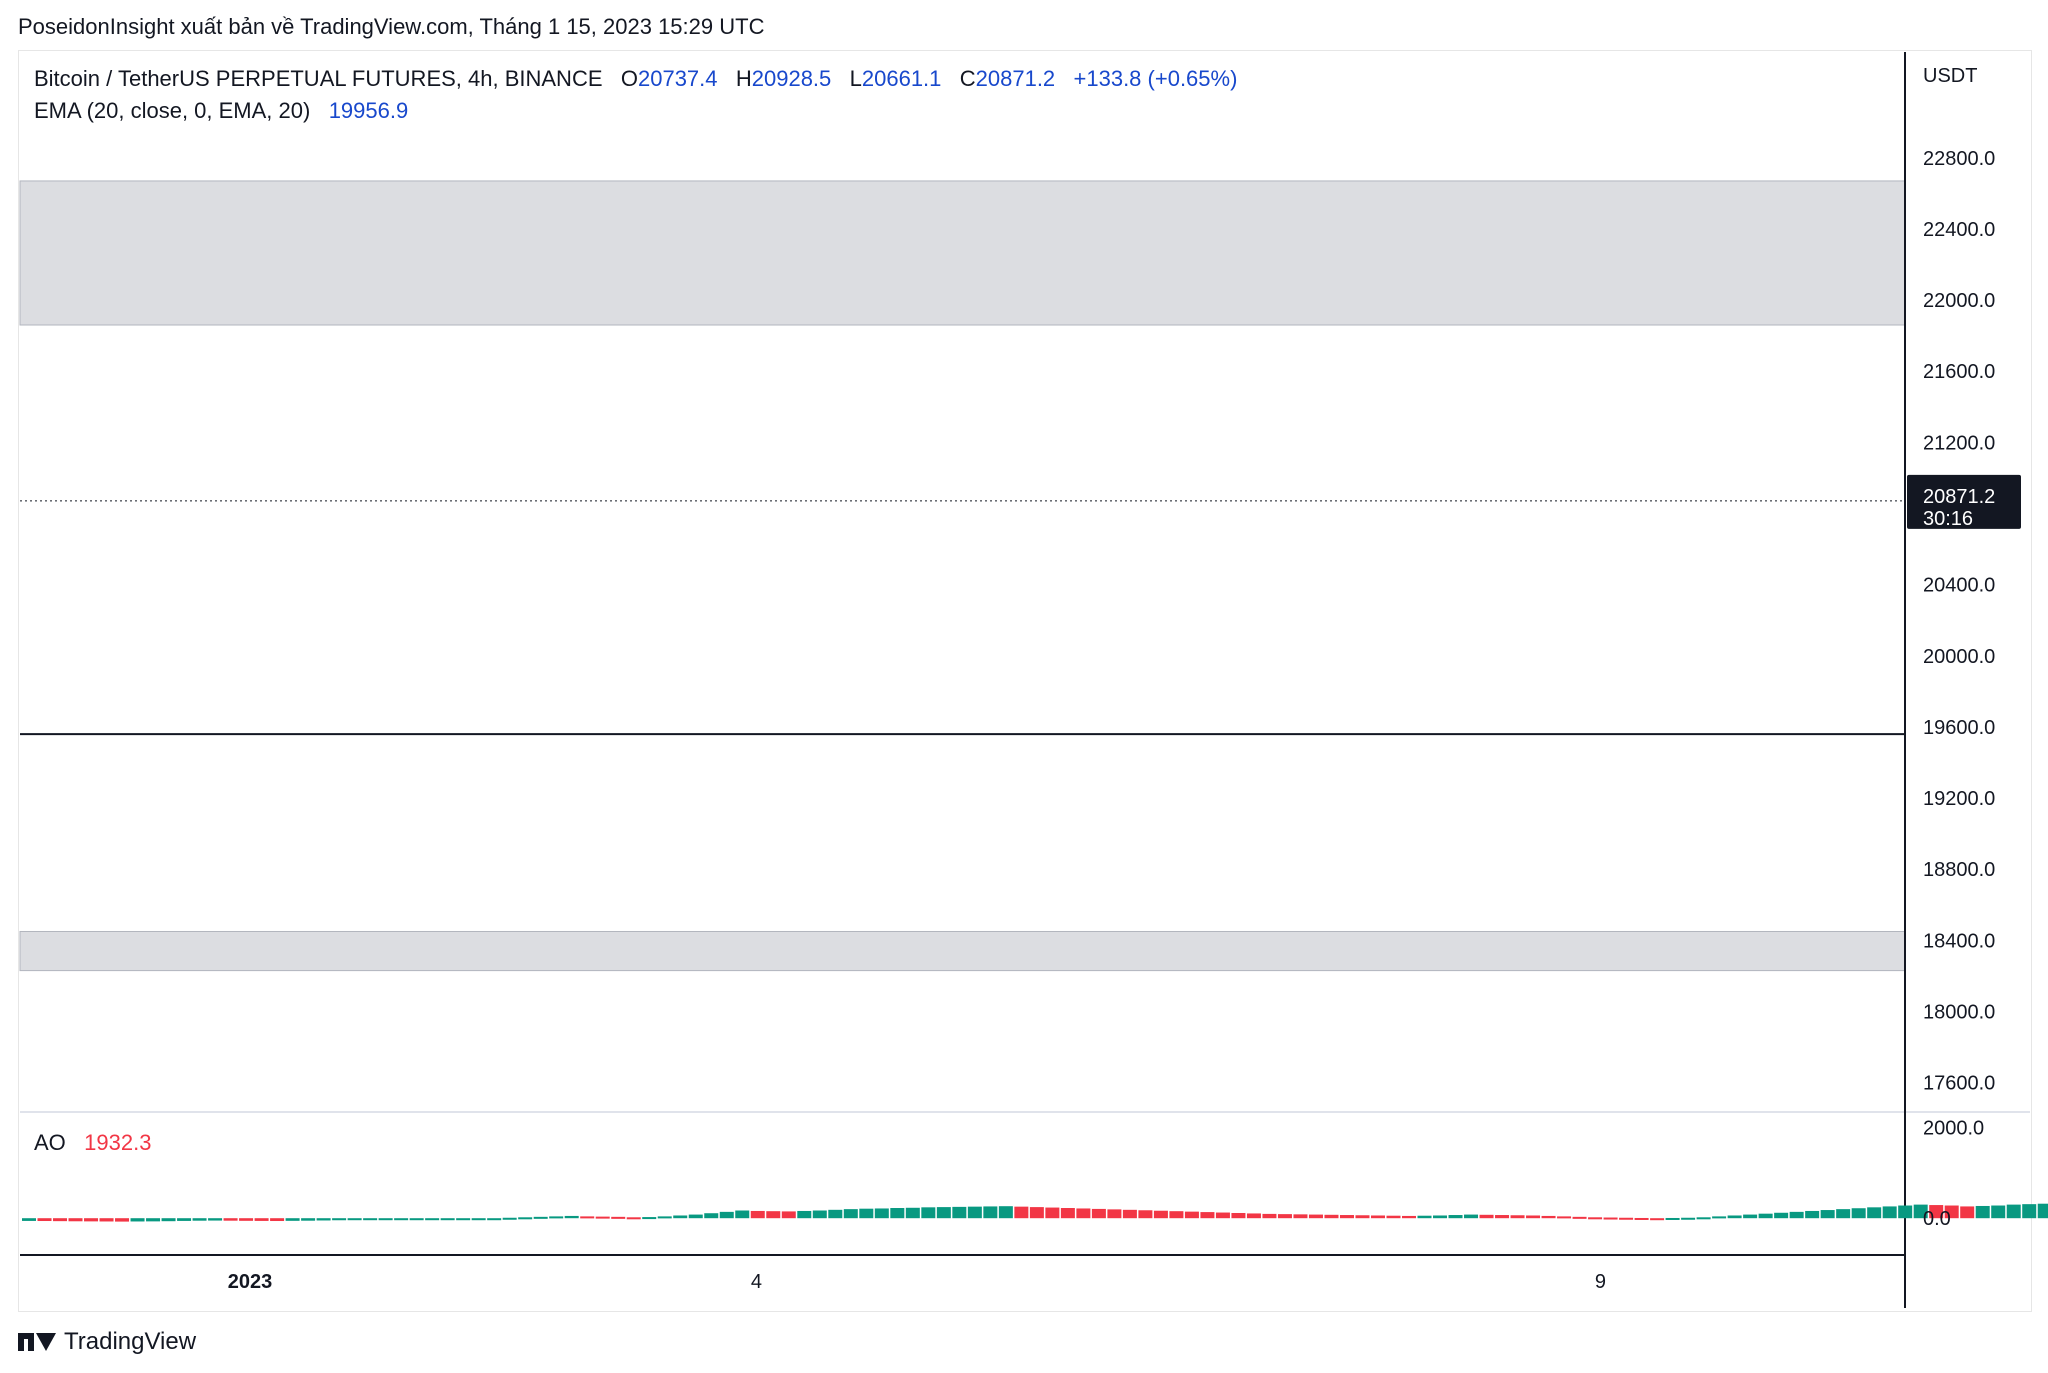  What do you see at coordinates (1959, 301) in the screenshot?
I see `price-tick-label: 22000.0` at bounding box center [1959, 301].